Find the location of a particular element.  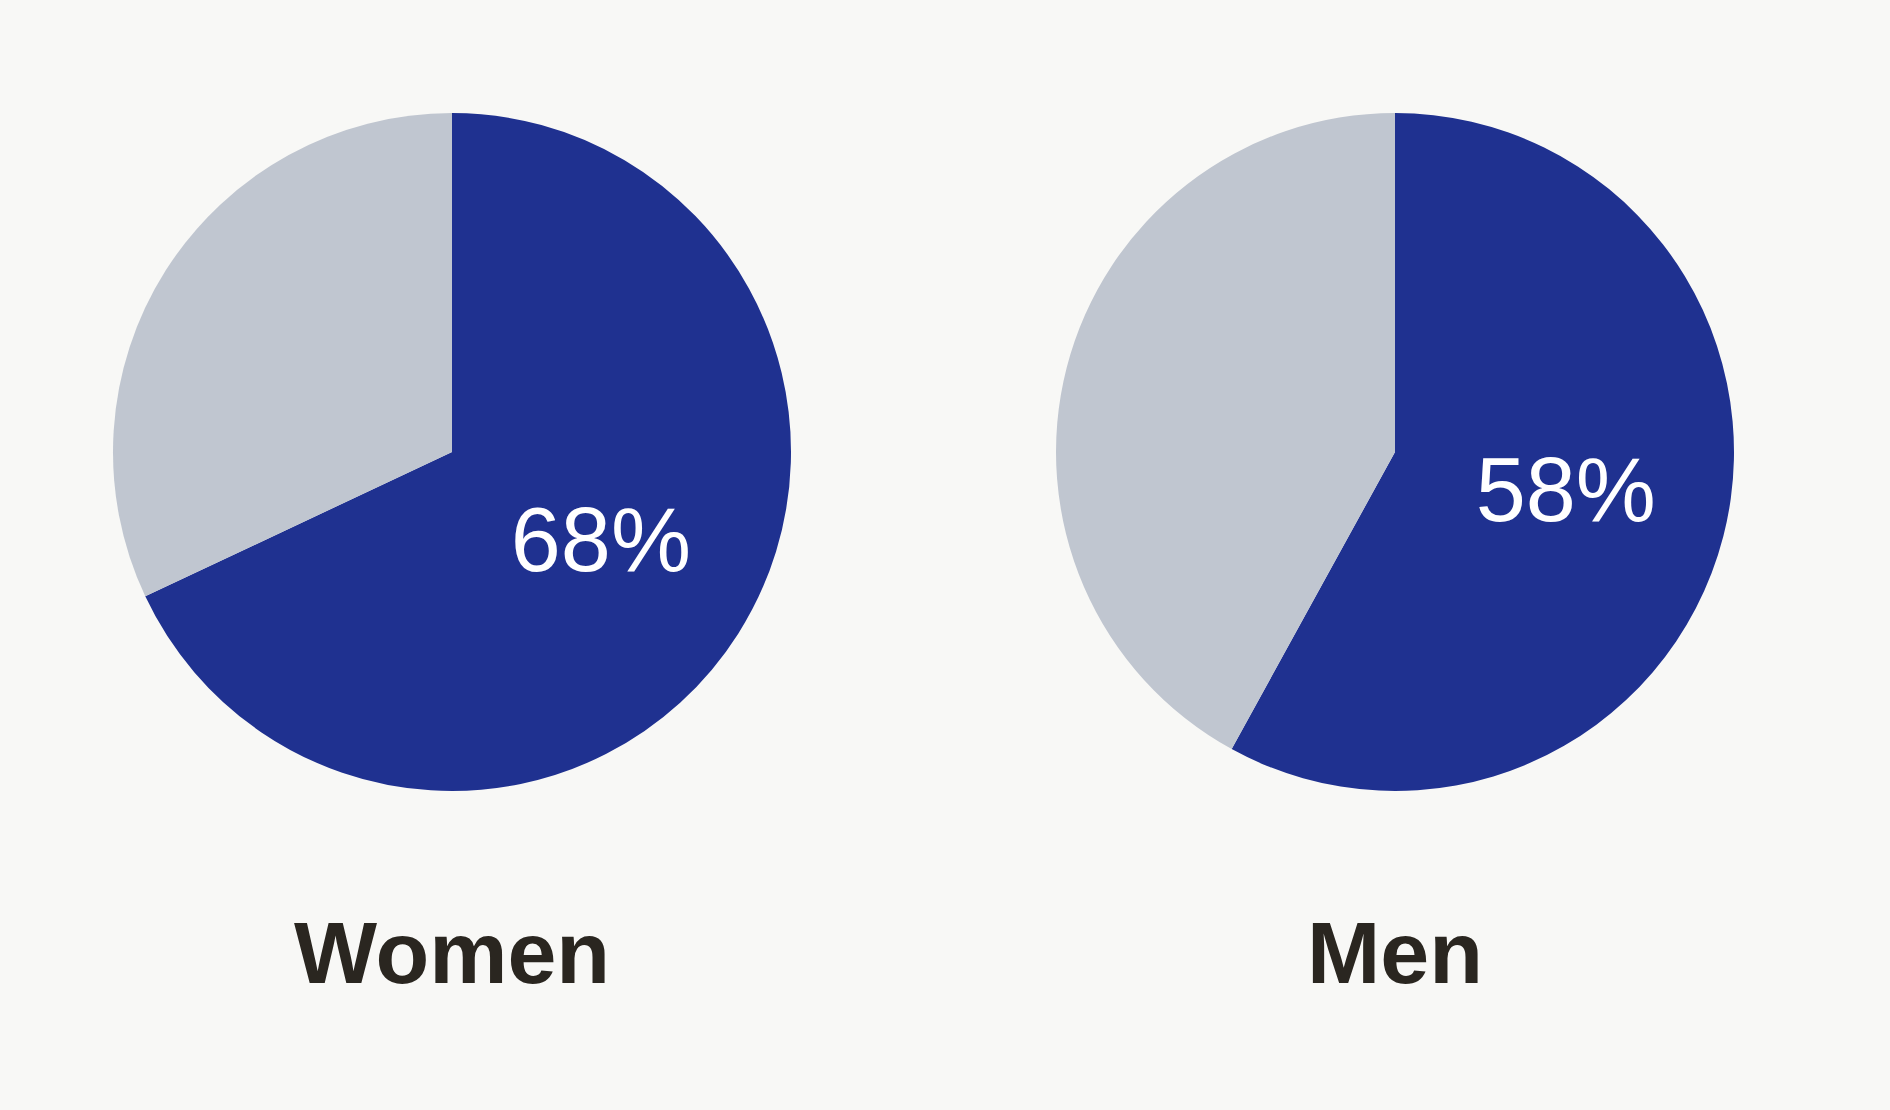

data-label: 58% is located at coordinates (1565, 489).